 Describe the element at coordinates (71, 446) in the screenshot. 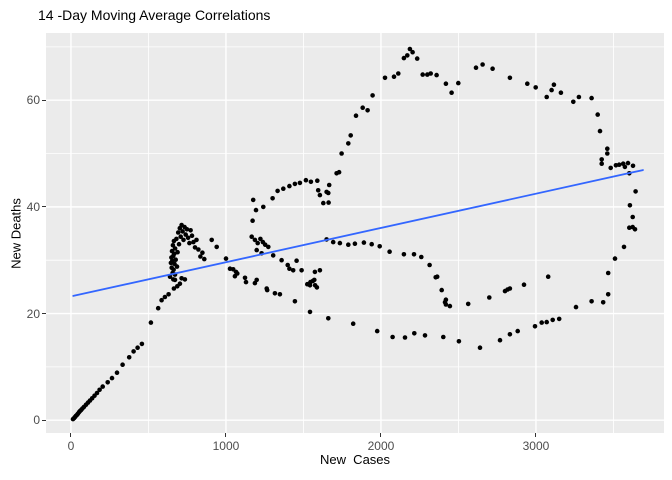

I see `x-tick-label: 0` at that location.